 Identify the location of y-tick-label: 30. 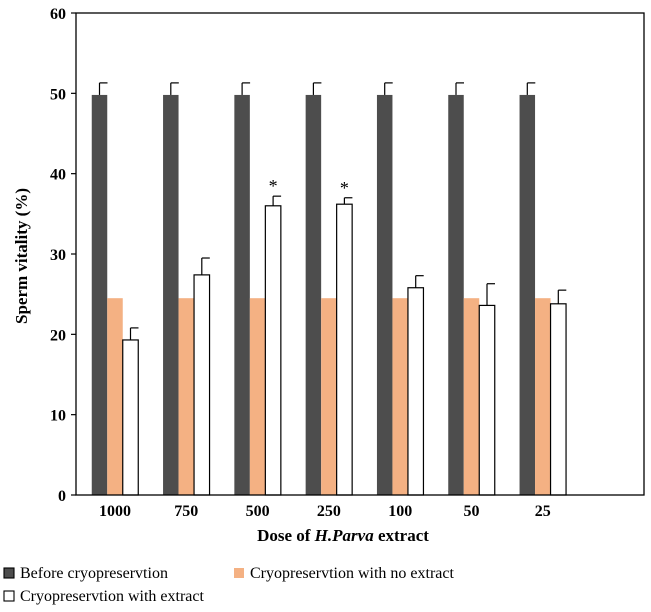
(58, 255).